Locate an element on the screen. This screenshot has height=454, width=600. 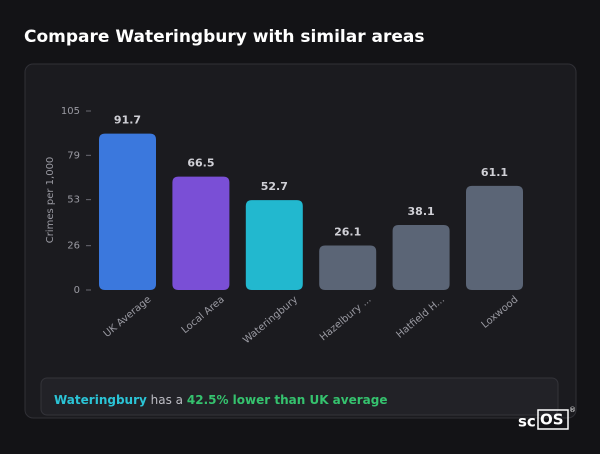
y-tick-label: 53 is located at coordinates (73, 200).